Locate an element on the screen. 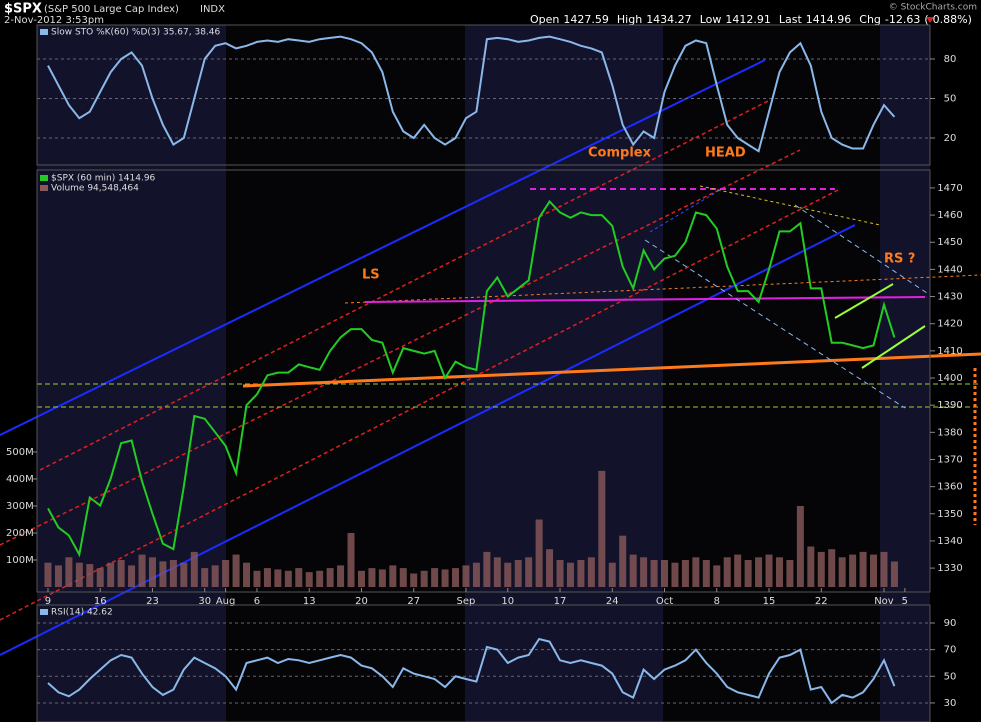 This screenshot has width=981, height=722. y2-tick-label: 300M is located at coordinates (20, 506).